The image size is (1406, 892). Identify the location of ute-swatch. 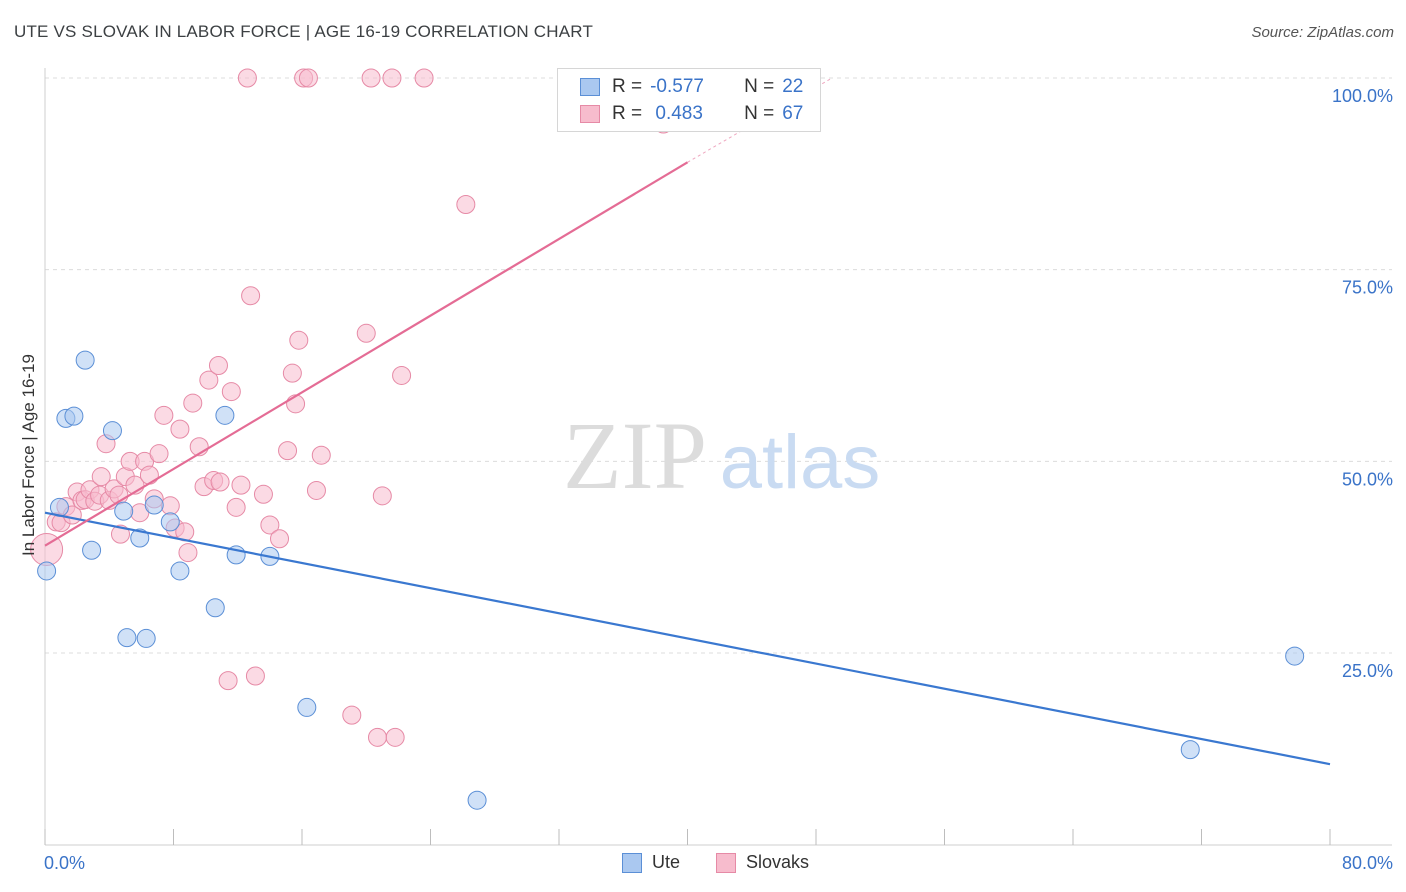
(590, 87).